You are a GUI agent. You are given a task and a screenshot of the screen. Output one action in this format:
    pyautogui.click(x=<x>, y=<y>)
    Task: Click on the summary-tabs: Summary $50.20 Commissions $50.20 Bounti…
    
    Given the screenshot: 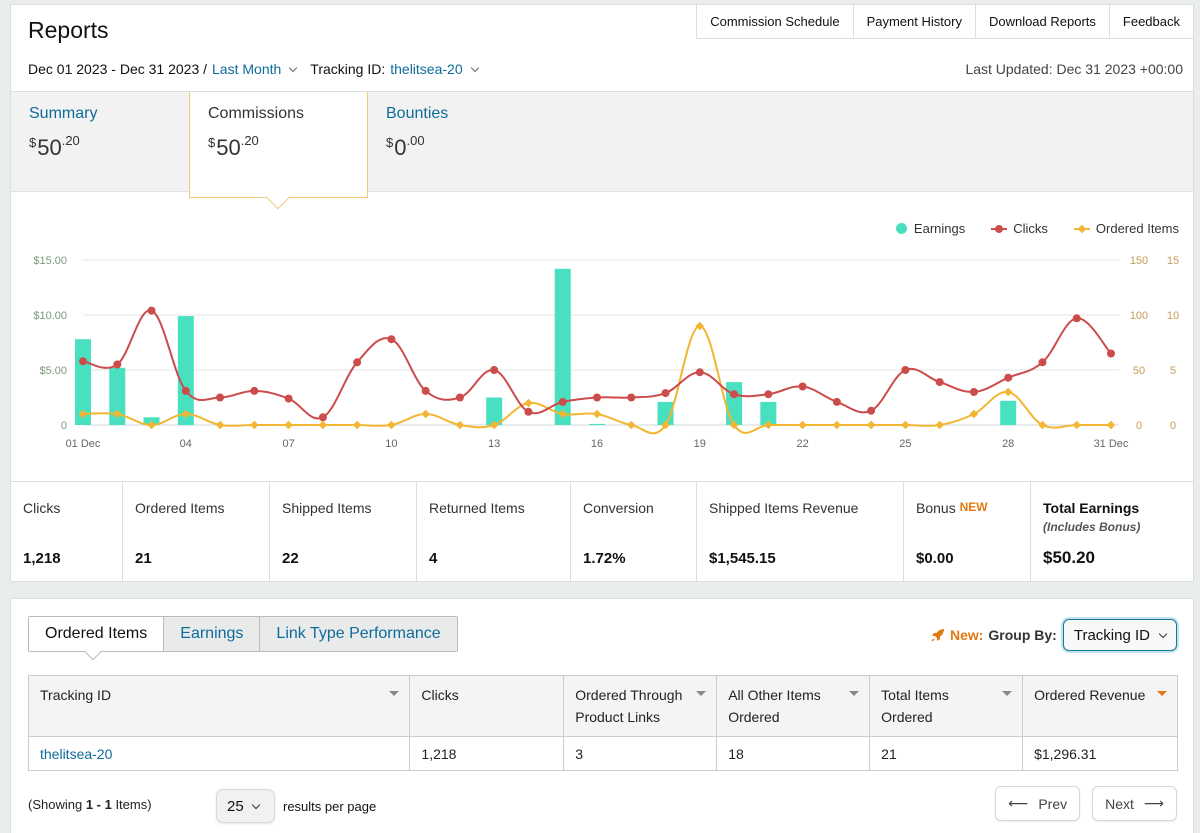 What is the action you would take?
    pyautogui.click(x=602, y=150)
    